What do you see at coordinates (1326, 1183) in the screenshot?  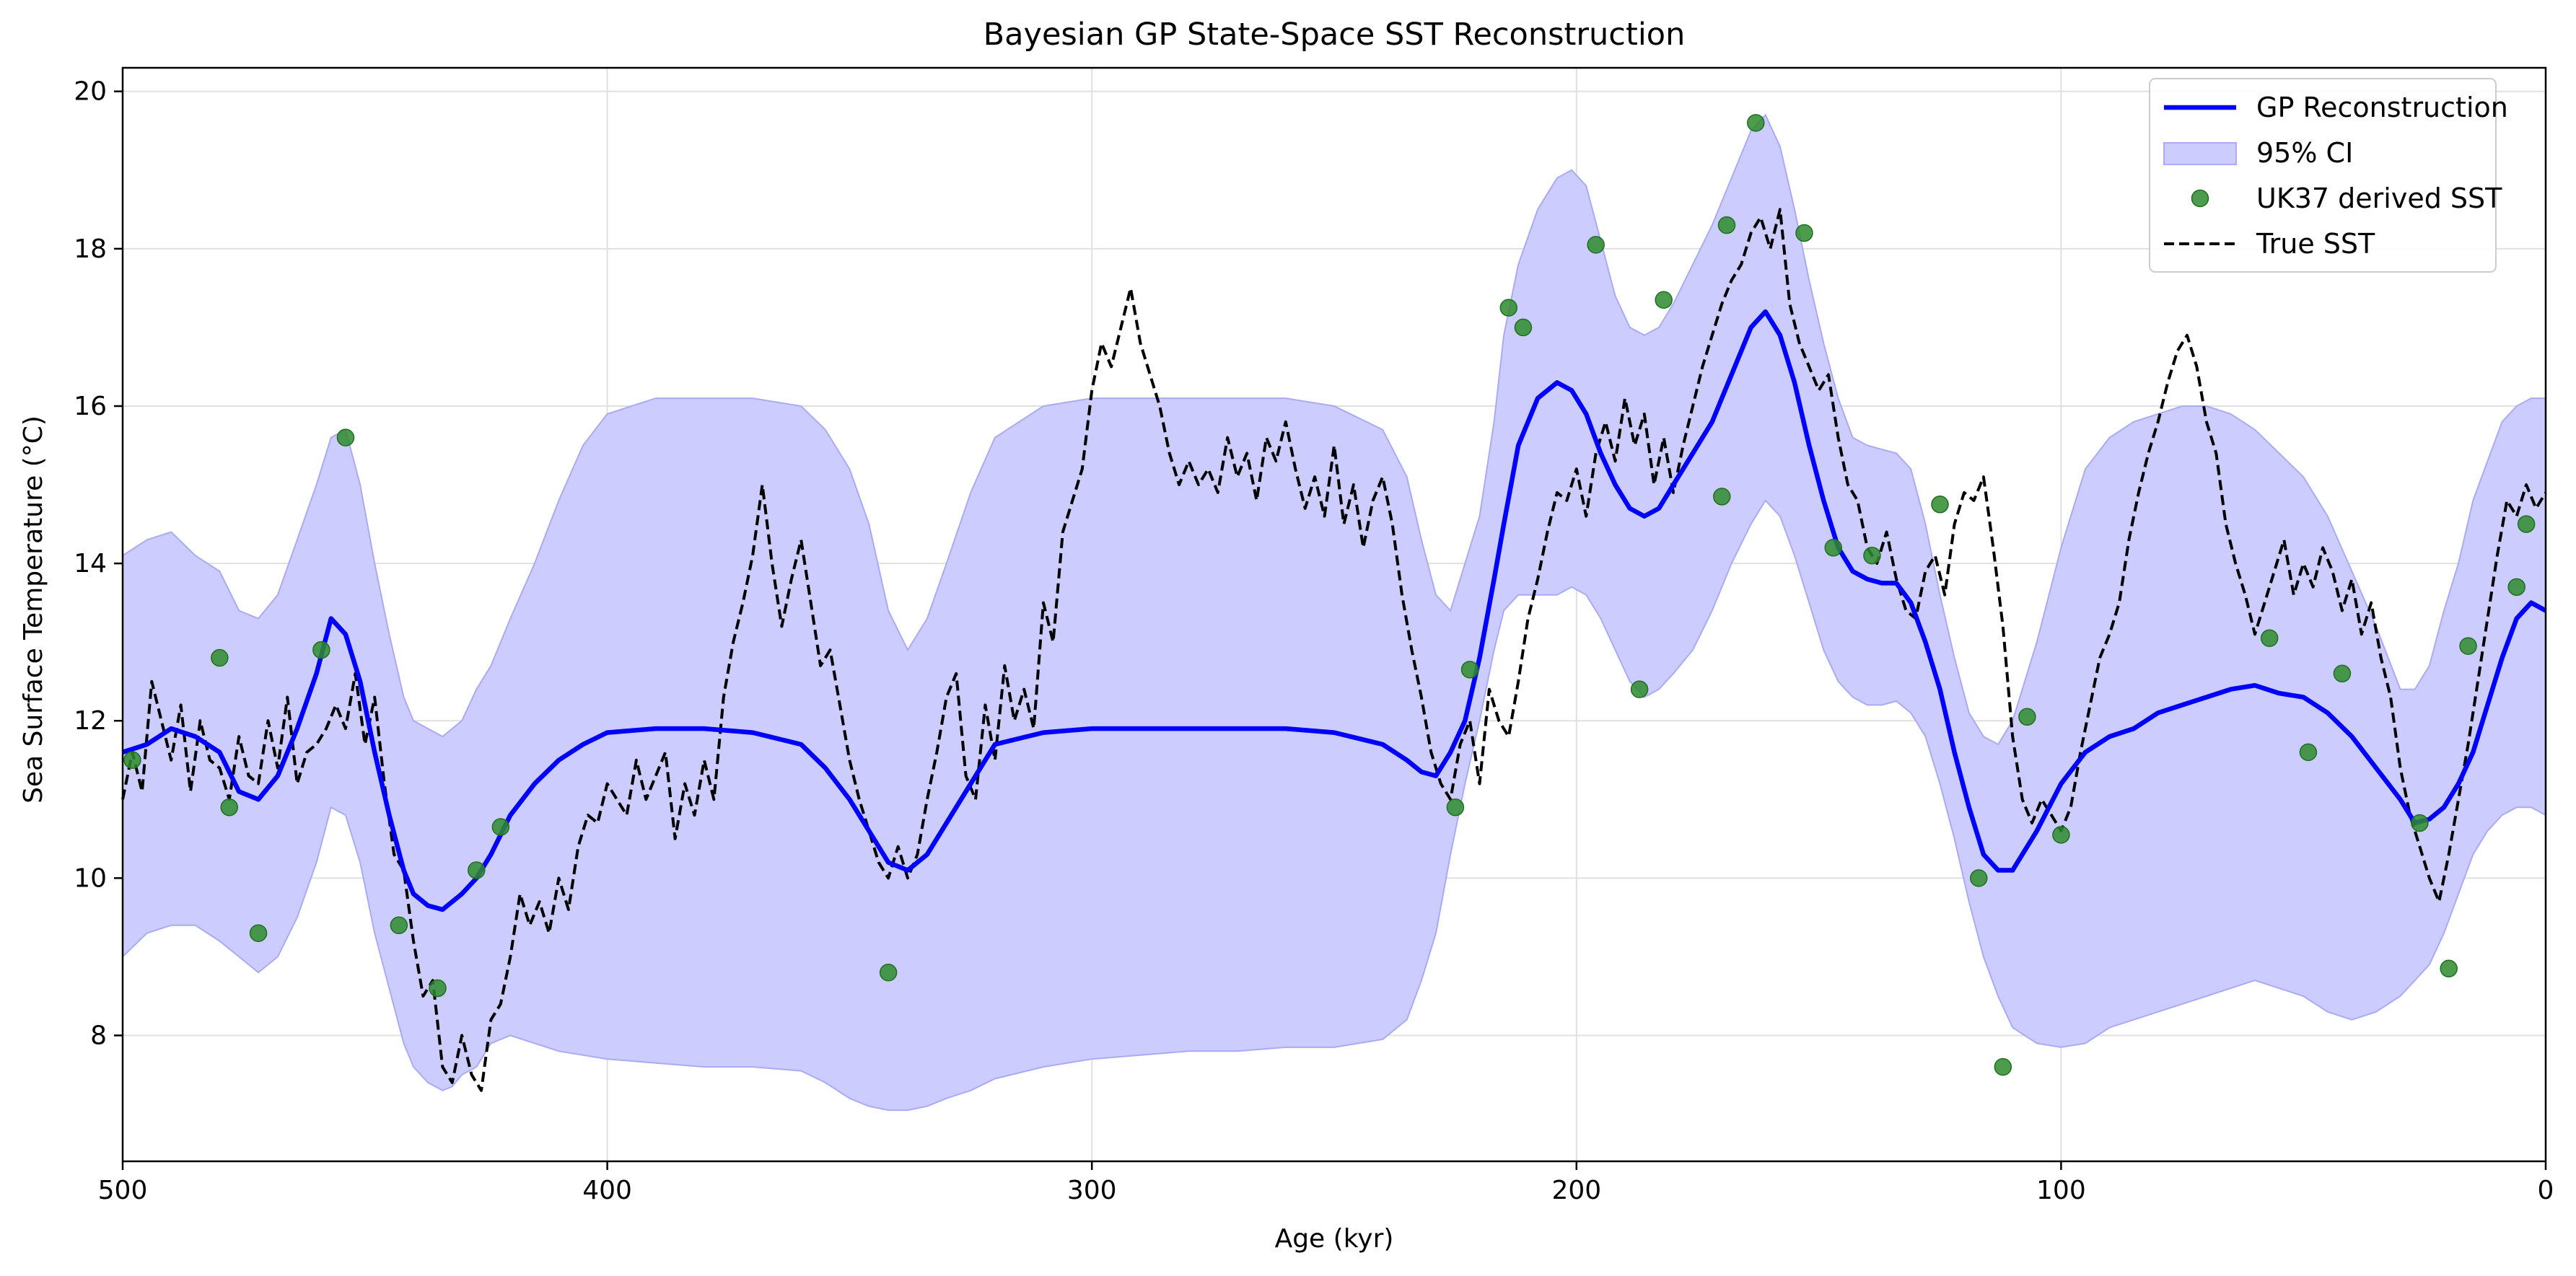 I see `x-axis-ticks: 500 400 300 200 100 0` at bounding box center [1326, 1183].